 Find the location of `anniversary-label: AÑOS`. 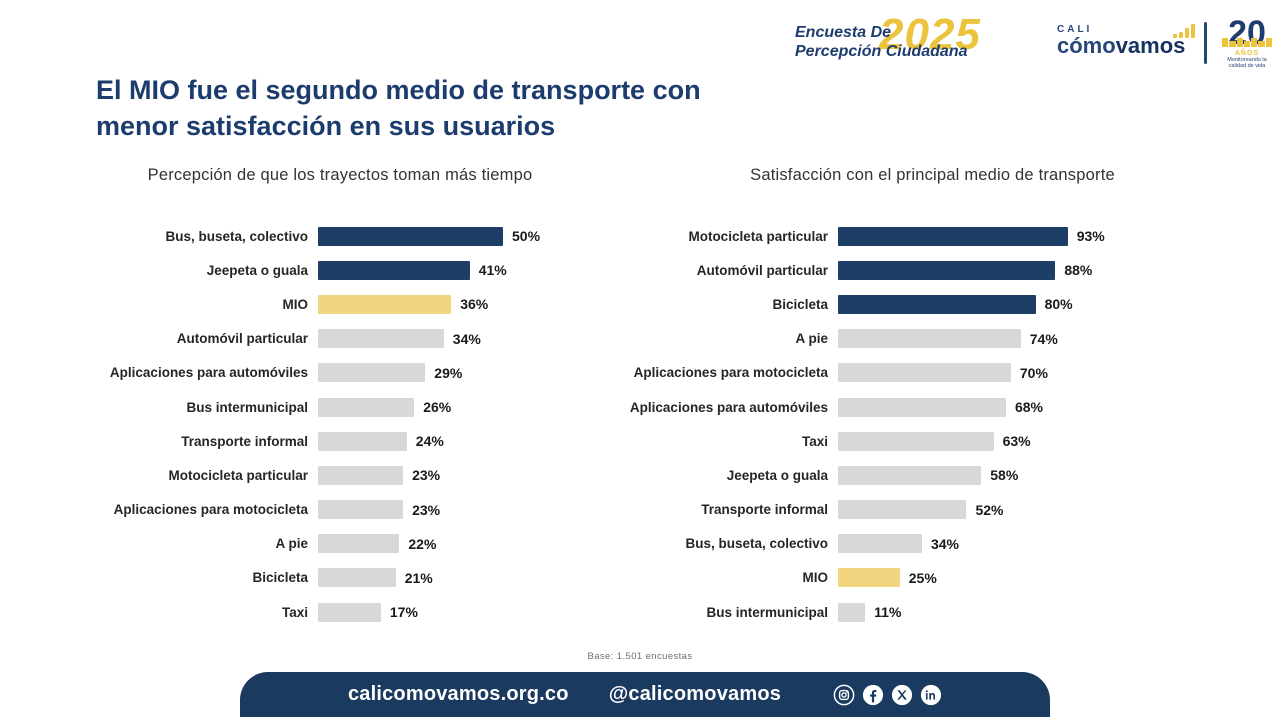

anniversary-label: AÑOS is located at coordinates (1247, 53).